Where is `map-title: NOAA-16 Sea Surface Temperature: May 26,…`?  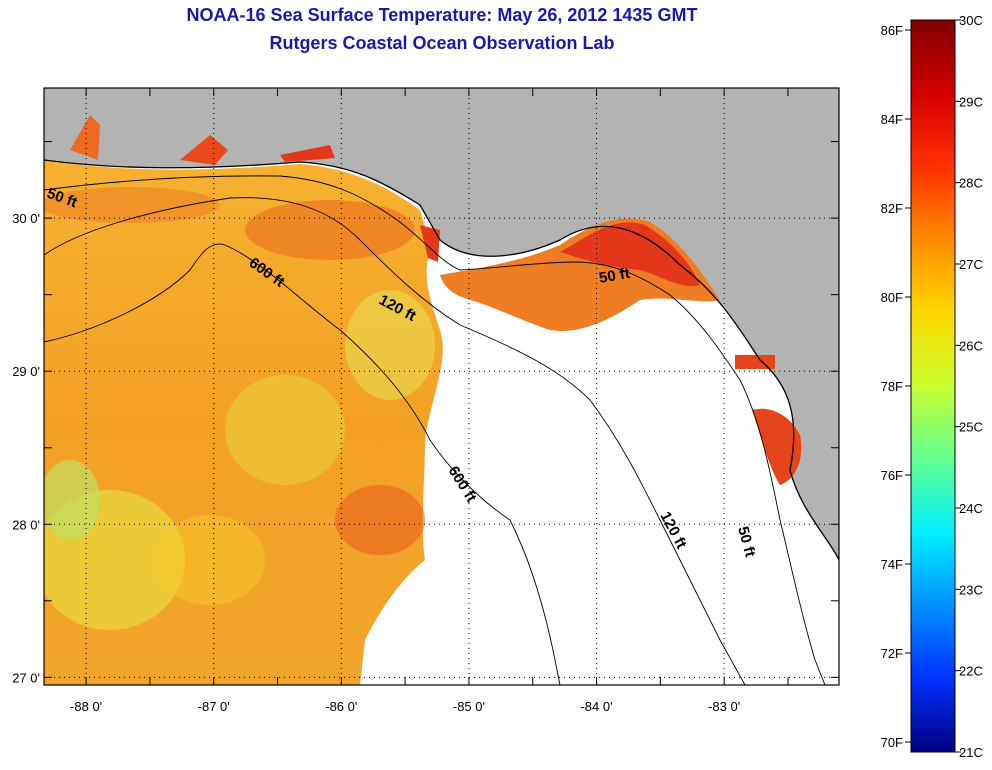
map-title: NOAA-16 Sea Surface Temperature: May 26,… is located at coordinates (442, 15).